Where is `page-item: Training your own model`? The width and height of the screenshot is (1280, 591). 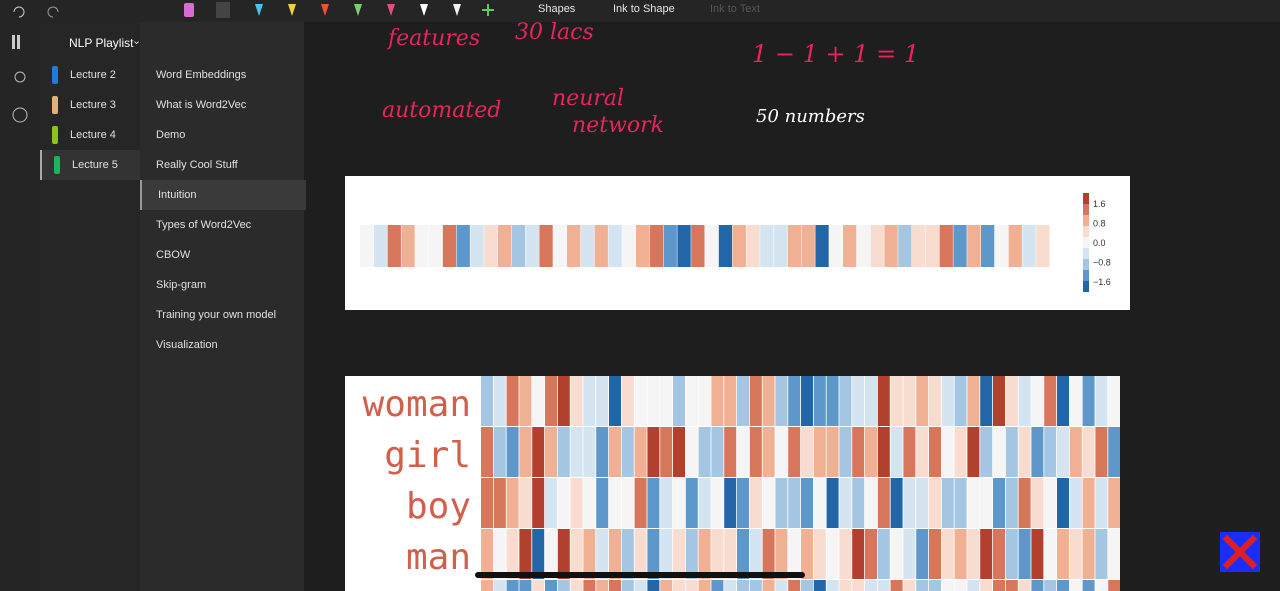
page-item: Training your own model is located at coordinates (222, 315).